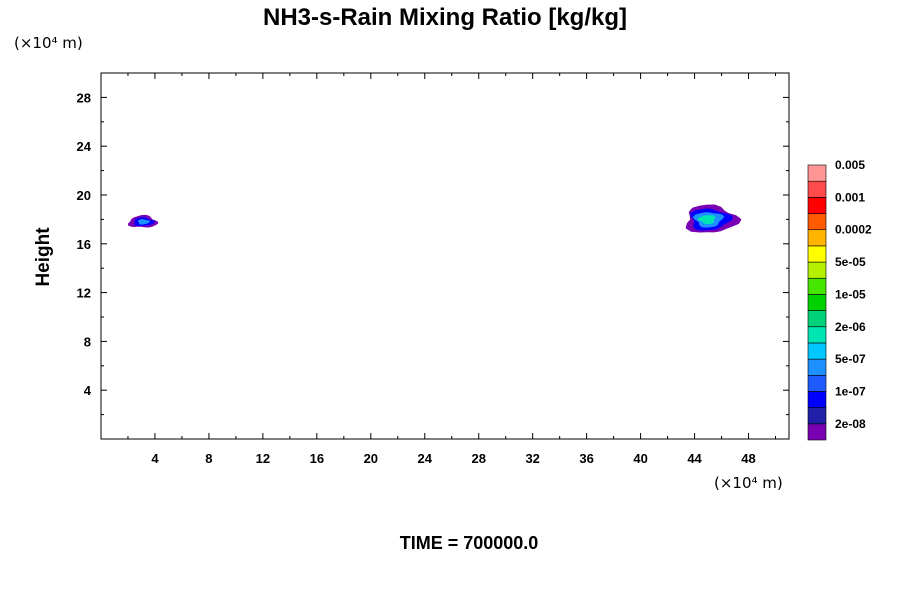 The image size is (900, 600). What do you see at coordinates (48, 43) in the screenshot?
I see `y-axis-unit: (×10⁴ m)` at bounding box center [48, 43].